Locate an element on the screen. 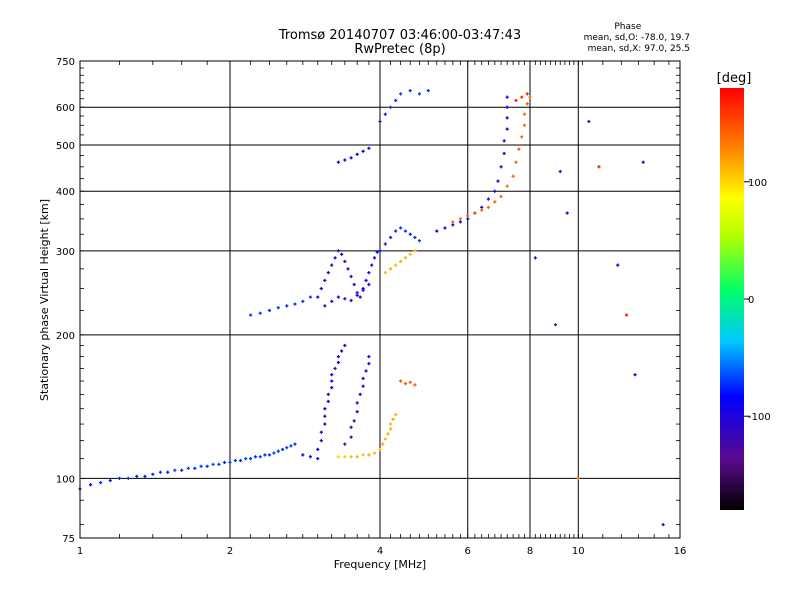  y-tick-label: 400 is located at coordinates (65, 192).